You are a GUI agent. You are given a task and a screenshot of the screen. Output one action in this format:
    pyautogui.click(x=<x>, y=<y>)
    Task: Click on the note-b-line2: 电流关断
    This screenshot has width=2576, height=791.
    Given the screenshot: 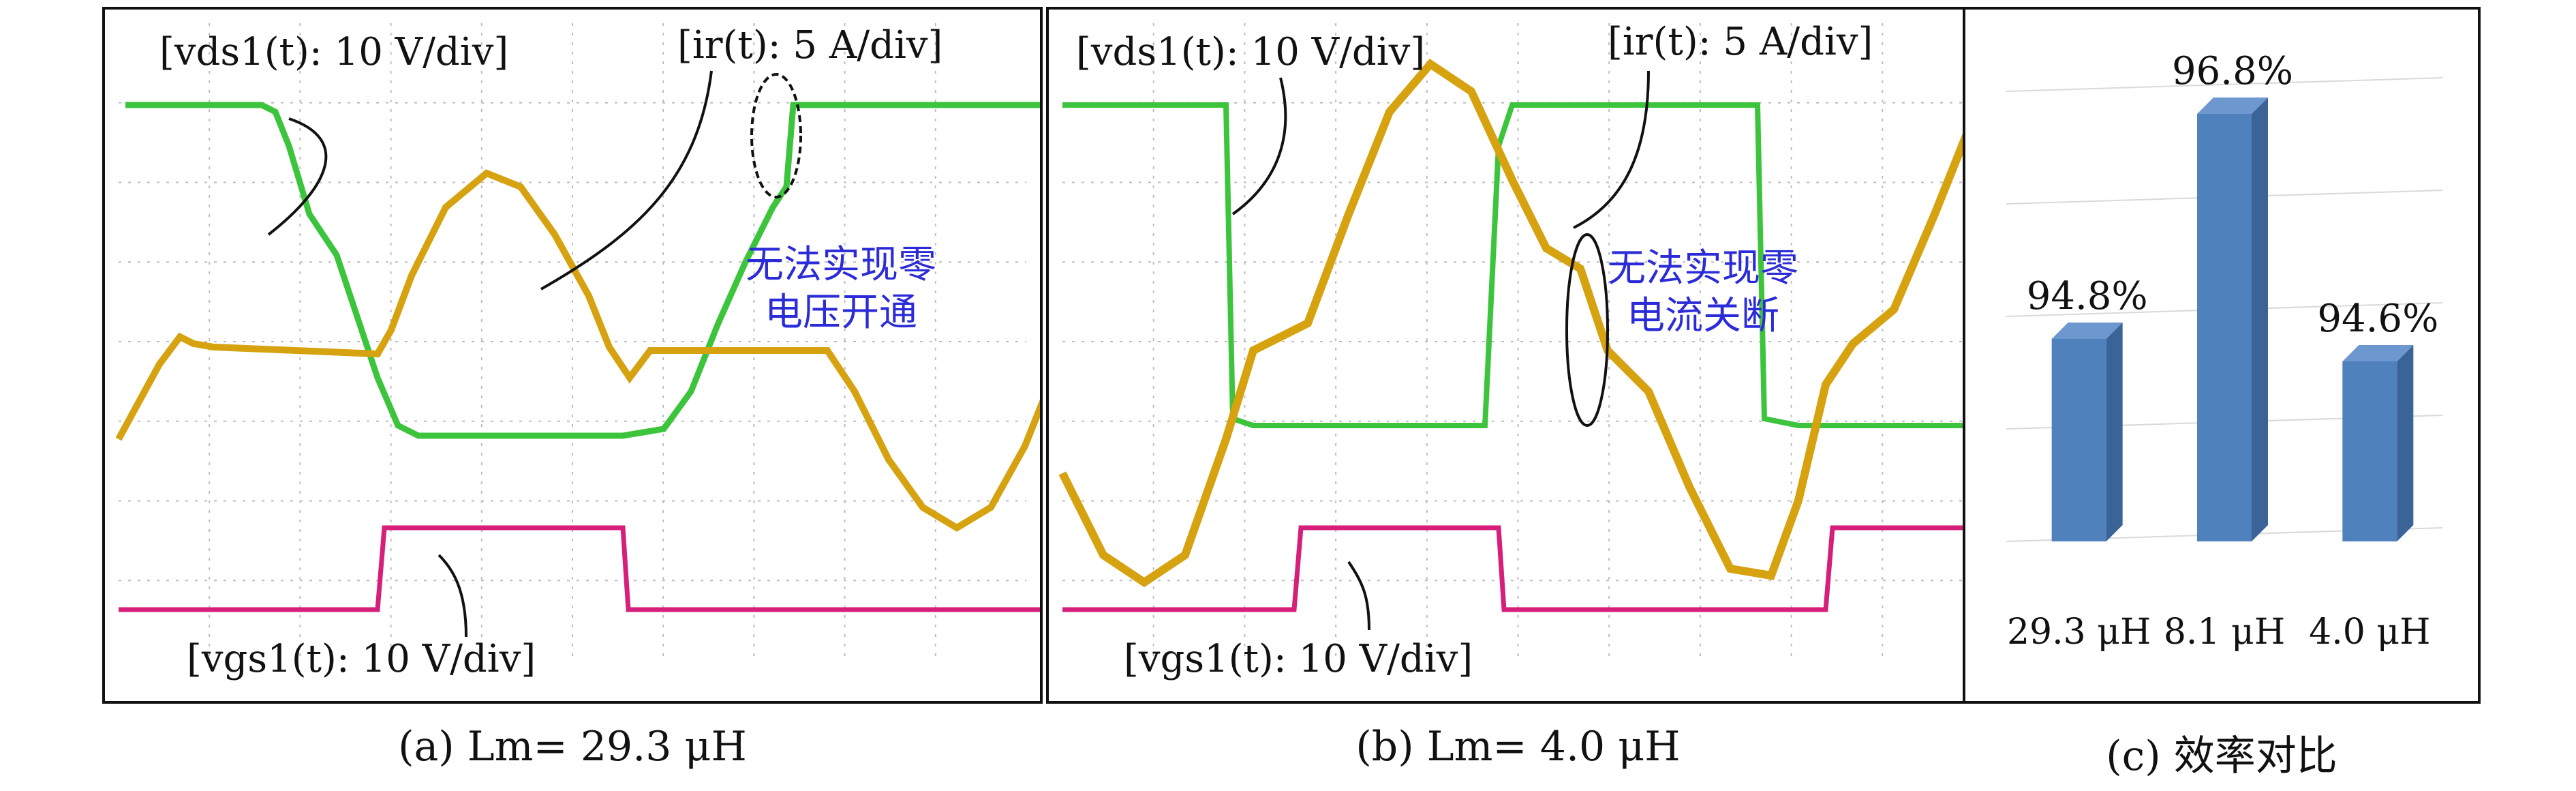 What is the action you would take?
    pyautogui.click(x=1703, y=316)
    